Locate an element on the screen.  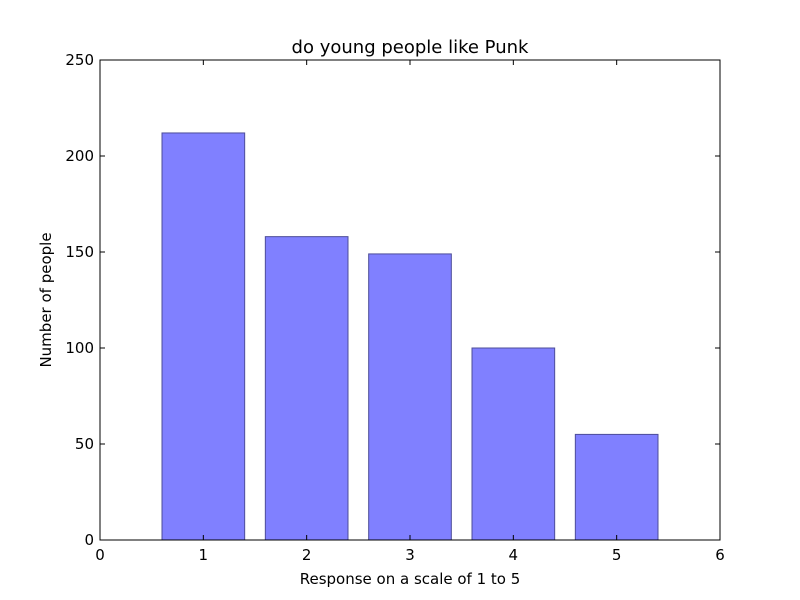
y-tick-label-250: 250 is located at coordinates (79, 60).